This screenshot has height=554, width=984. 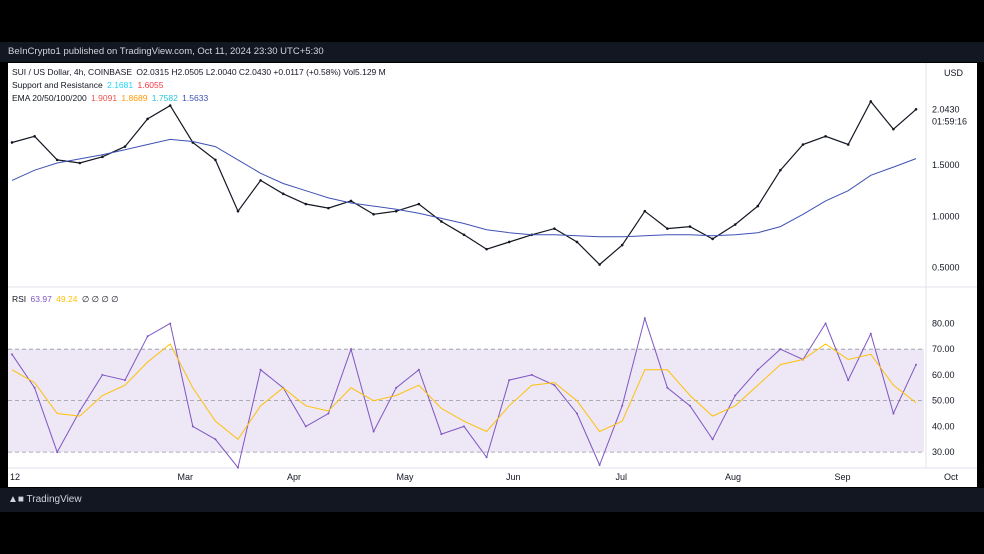 I want to click on time-tick-label: Mar, so click(x=186, y=477).